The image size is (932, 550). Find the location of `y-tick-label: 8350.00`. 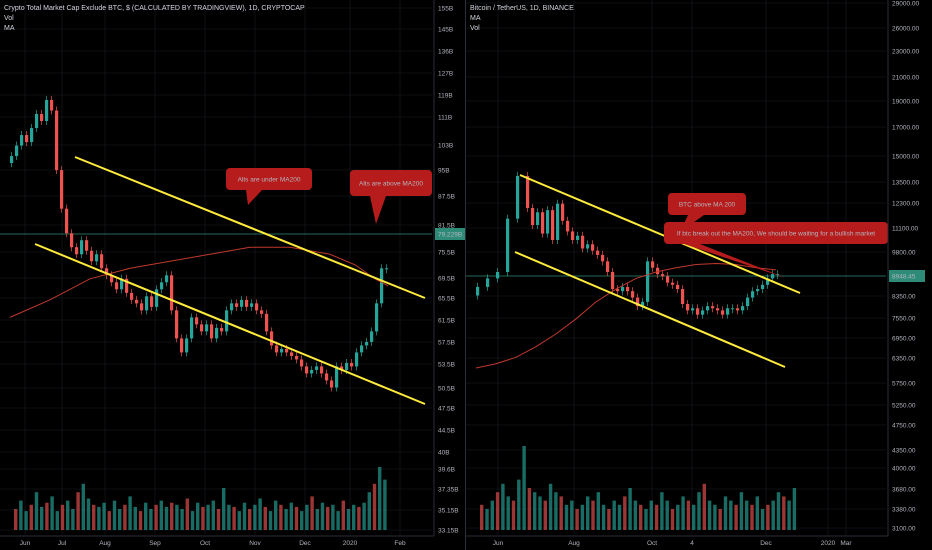

y-tick-label: 8350.00 is located at coordinates (904, 297).